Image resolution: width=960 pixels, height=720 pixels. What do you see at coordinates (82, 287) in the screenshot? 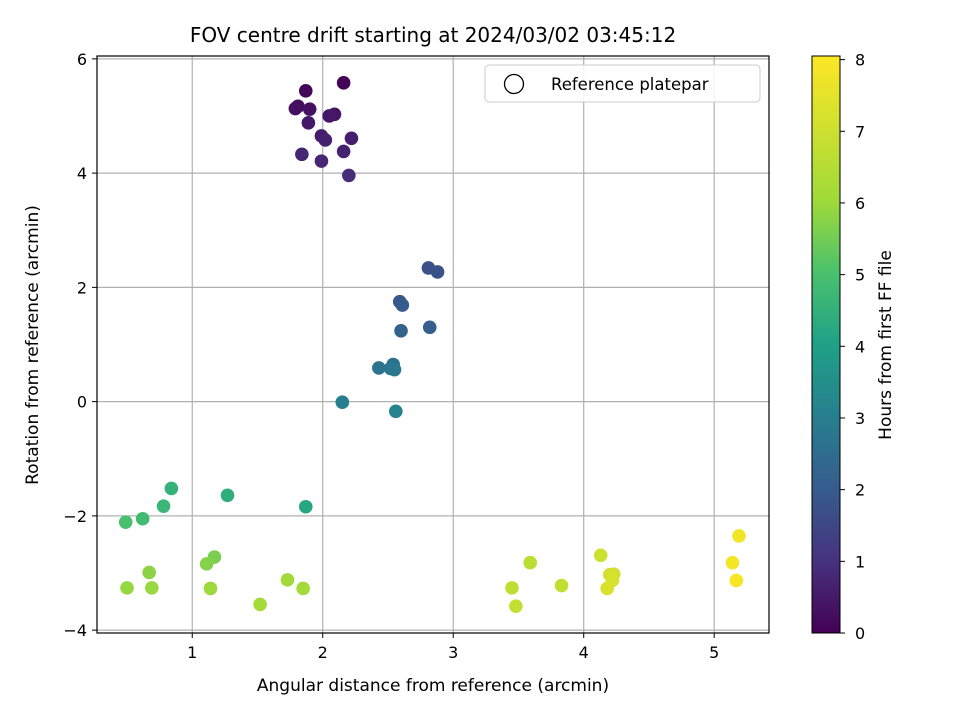
I see `y-tick-label: 2` at bounding box center [82, 287].